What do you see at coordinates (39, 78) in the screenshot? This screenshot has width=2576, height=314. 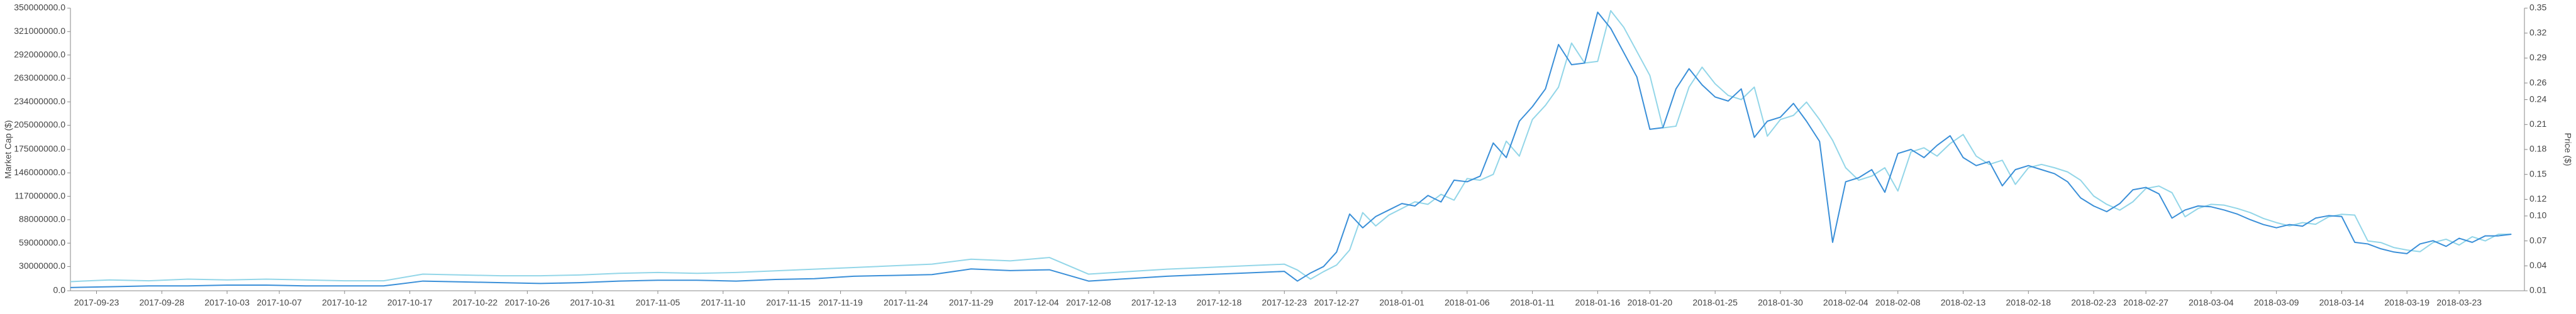 I see `y-tick-label: 263000000.0` at bounding box center [39, 78].